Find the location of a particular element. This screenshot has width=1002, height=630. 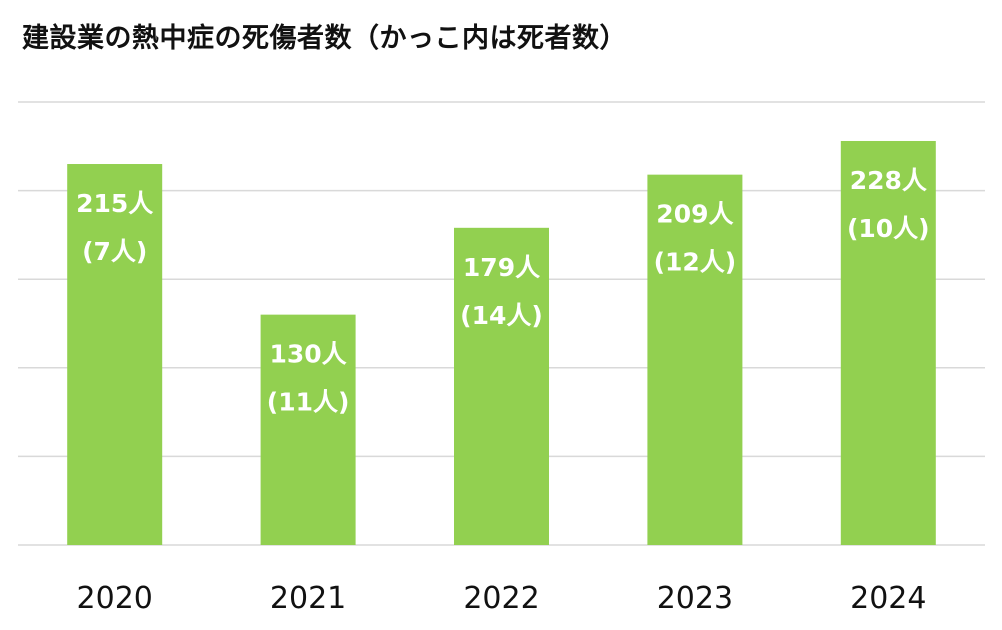

data-label-deaths-2021: (11人) is located at coordinates (308, 402).